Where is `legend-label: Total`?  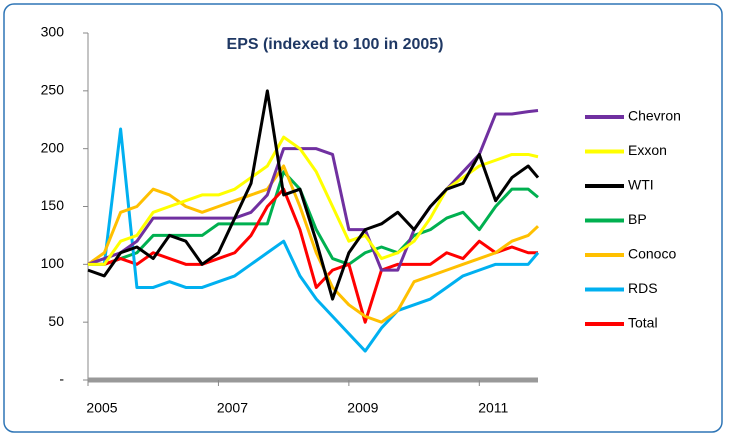
legend-label: Total is located at coordinates (643, 323).